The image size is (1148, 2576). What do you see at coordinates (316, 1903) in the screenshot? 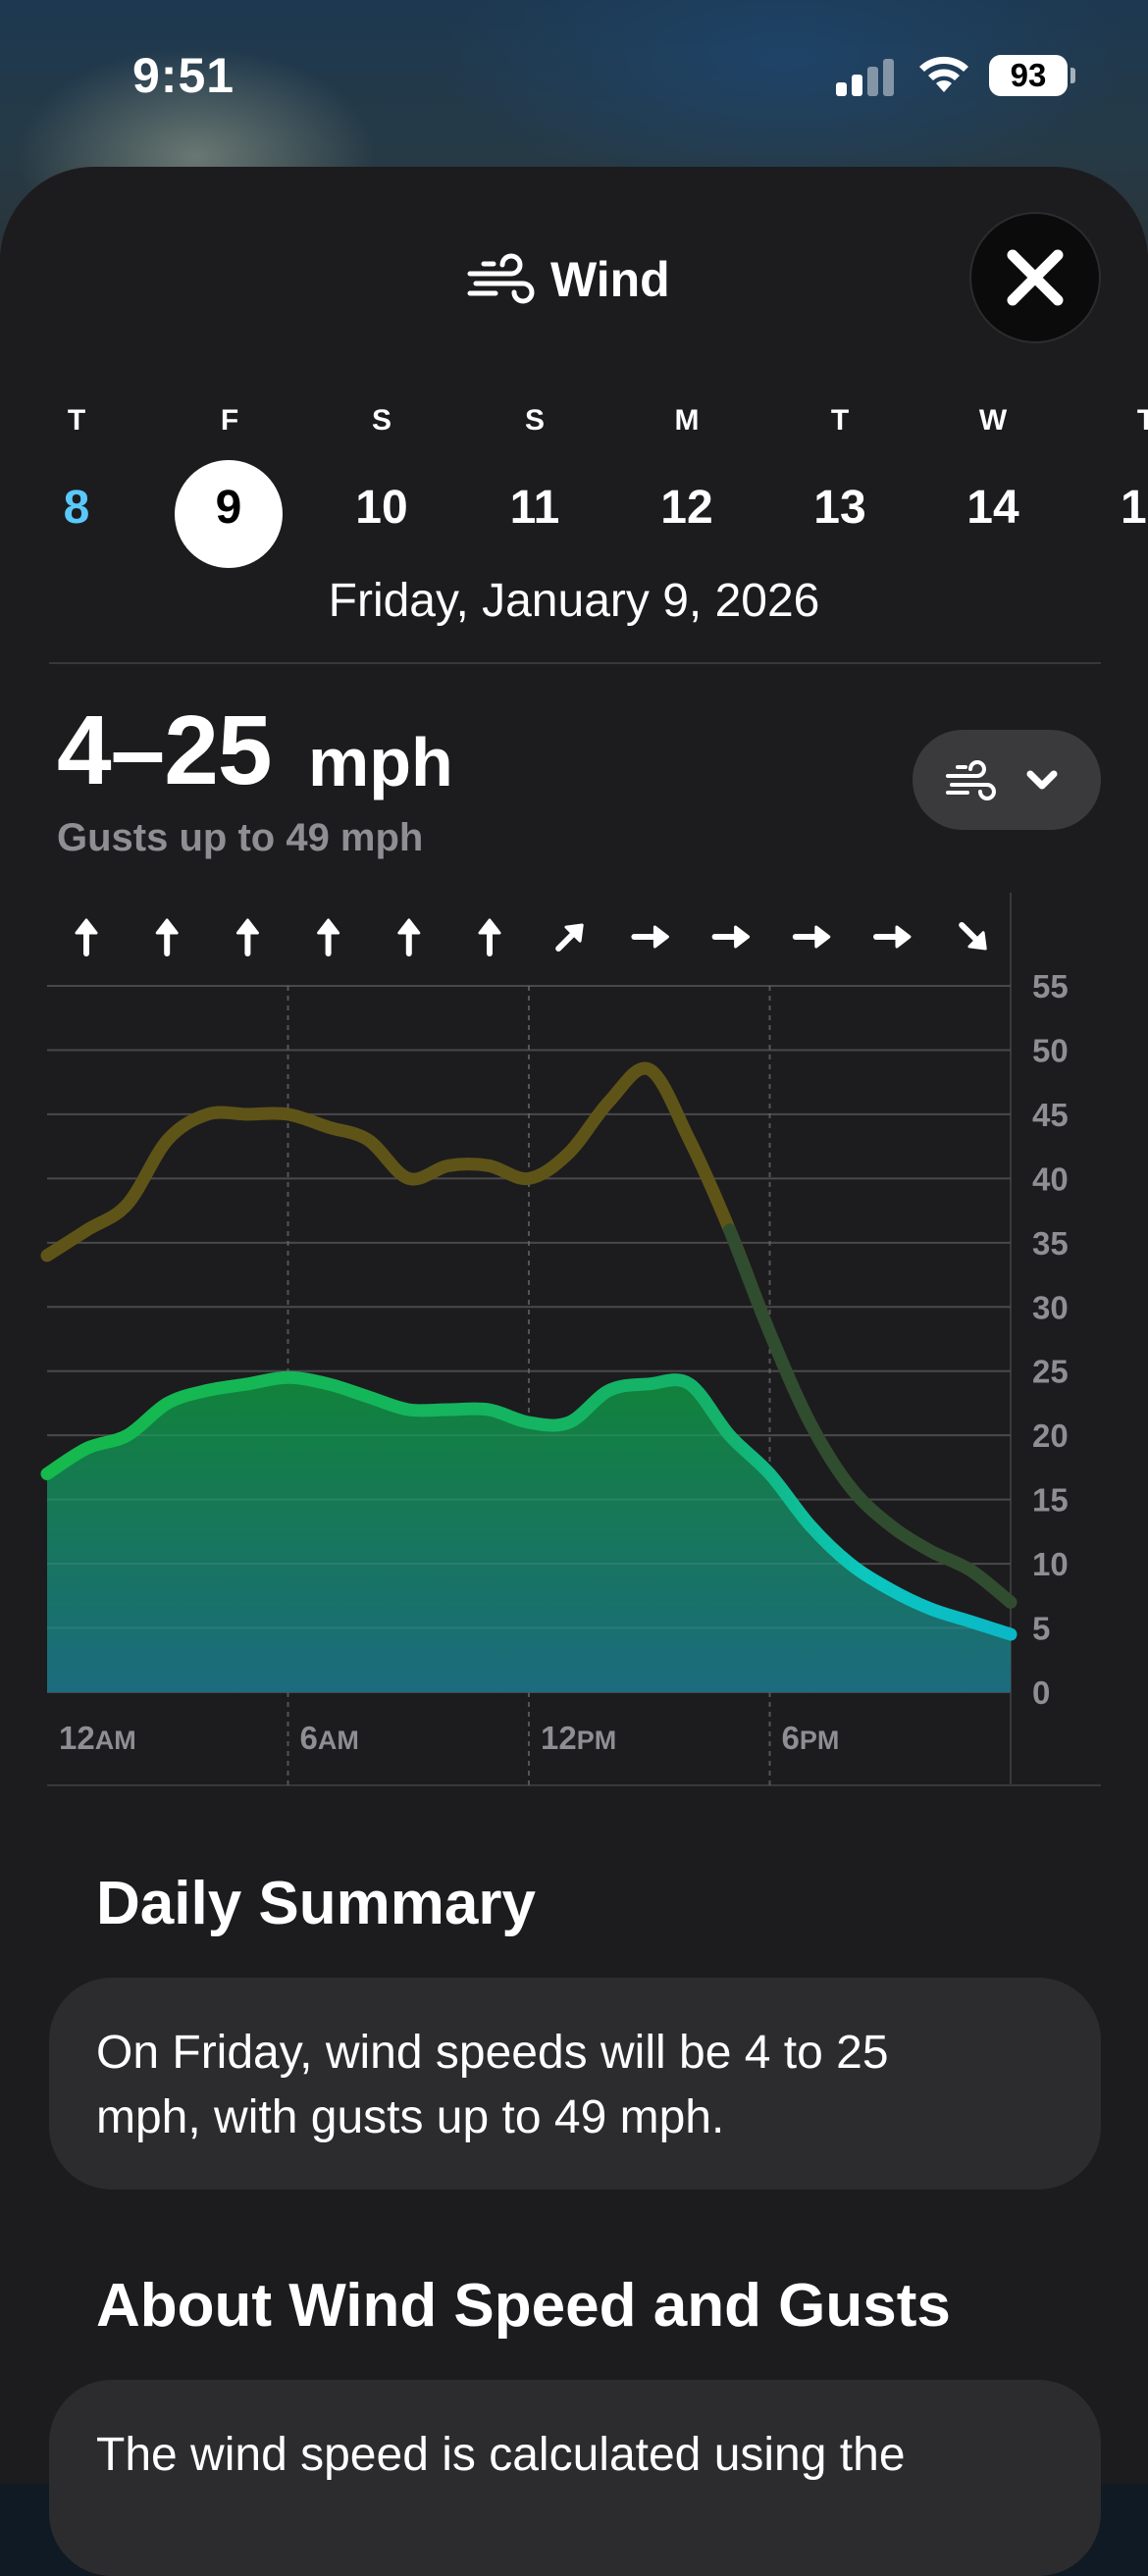
I see `daily-summary-title: Daily Summary` at bounding box center [316, 1903].